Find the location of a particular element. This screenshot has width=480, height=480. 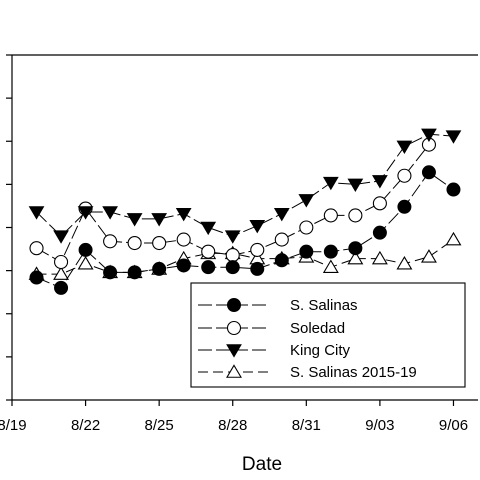

x-tick-label: 8/22 is located at coordinates (85, 425).